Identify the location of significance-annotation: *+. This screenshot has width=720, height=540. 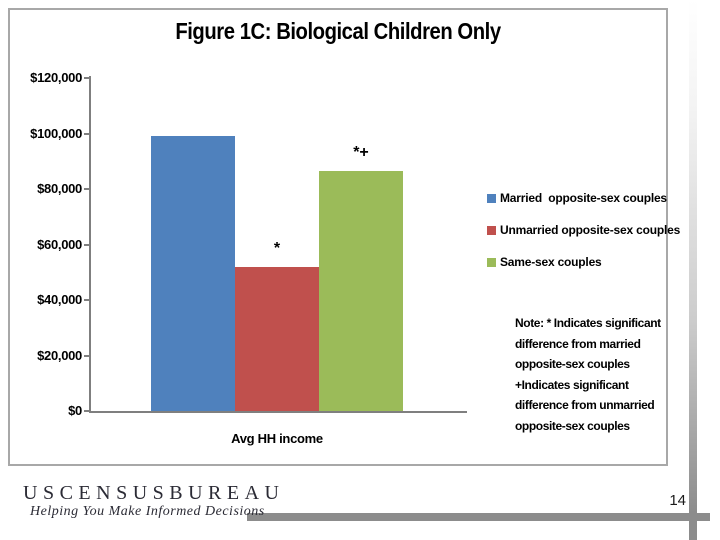
(361, 152).